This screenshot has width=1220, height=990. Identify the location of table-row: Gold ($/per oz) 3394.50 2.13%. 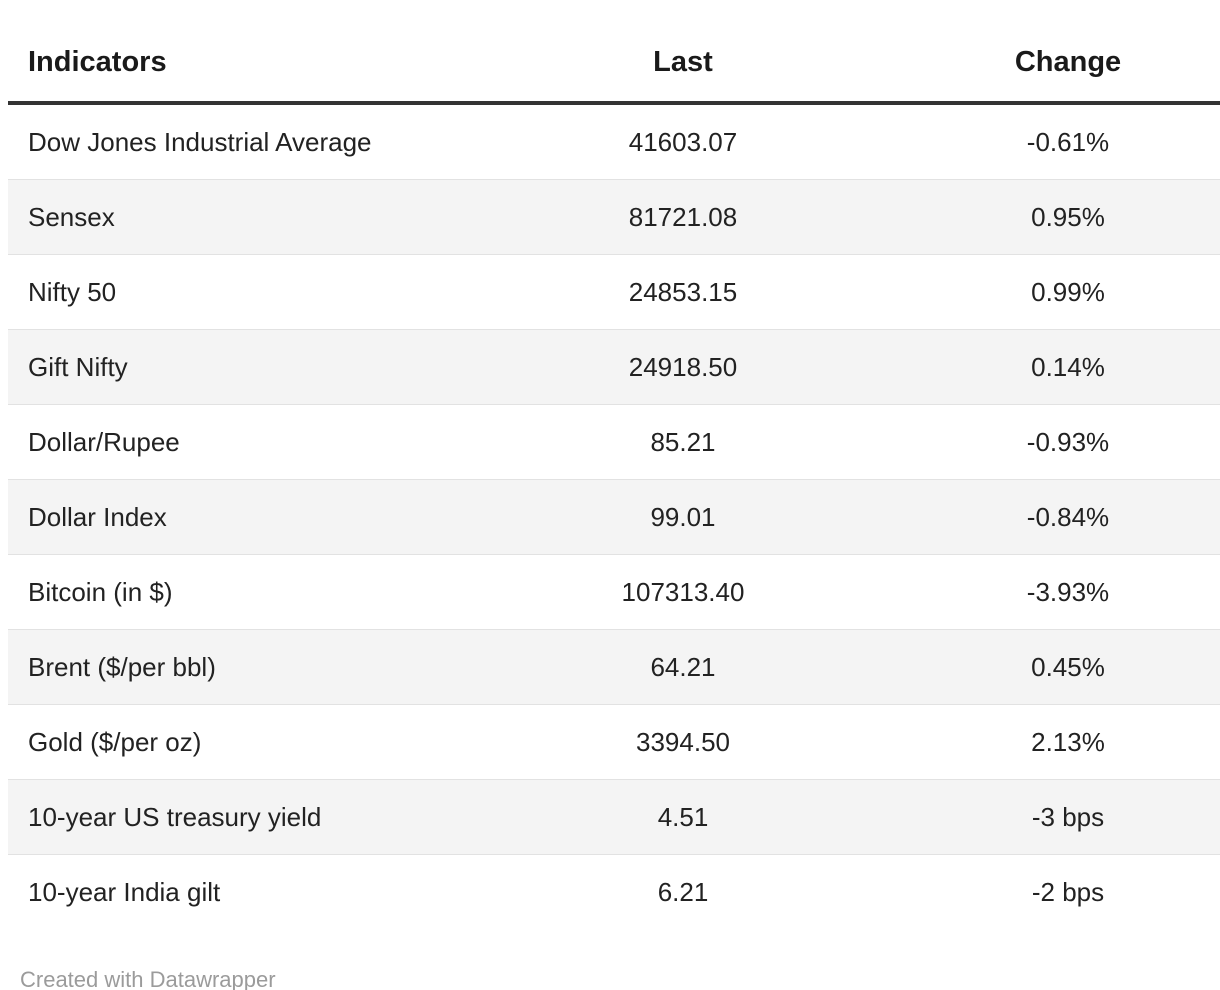
(614, 742).